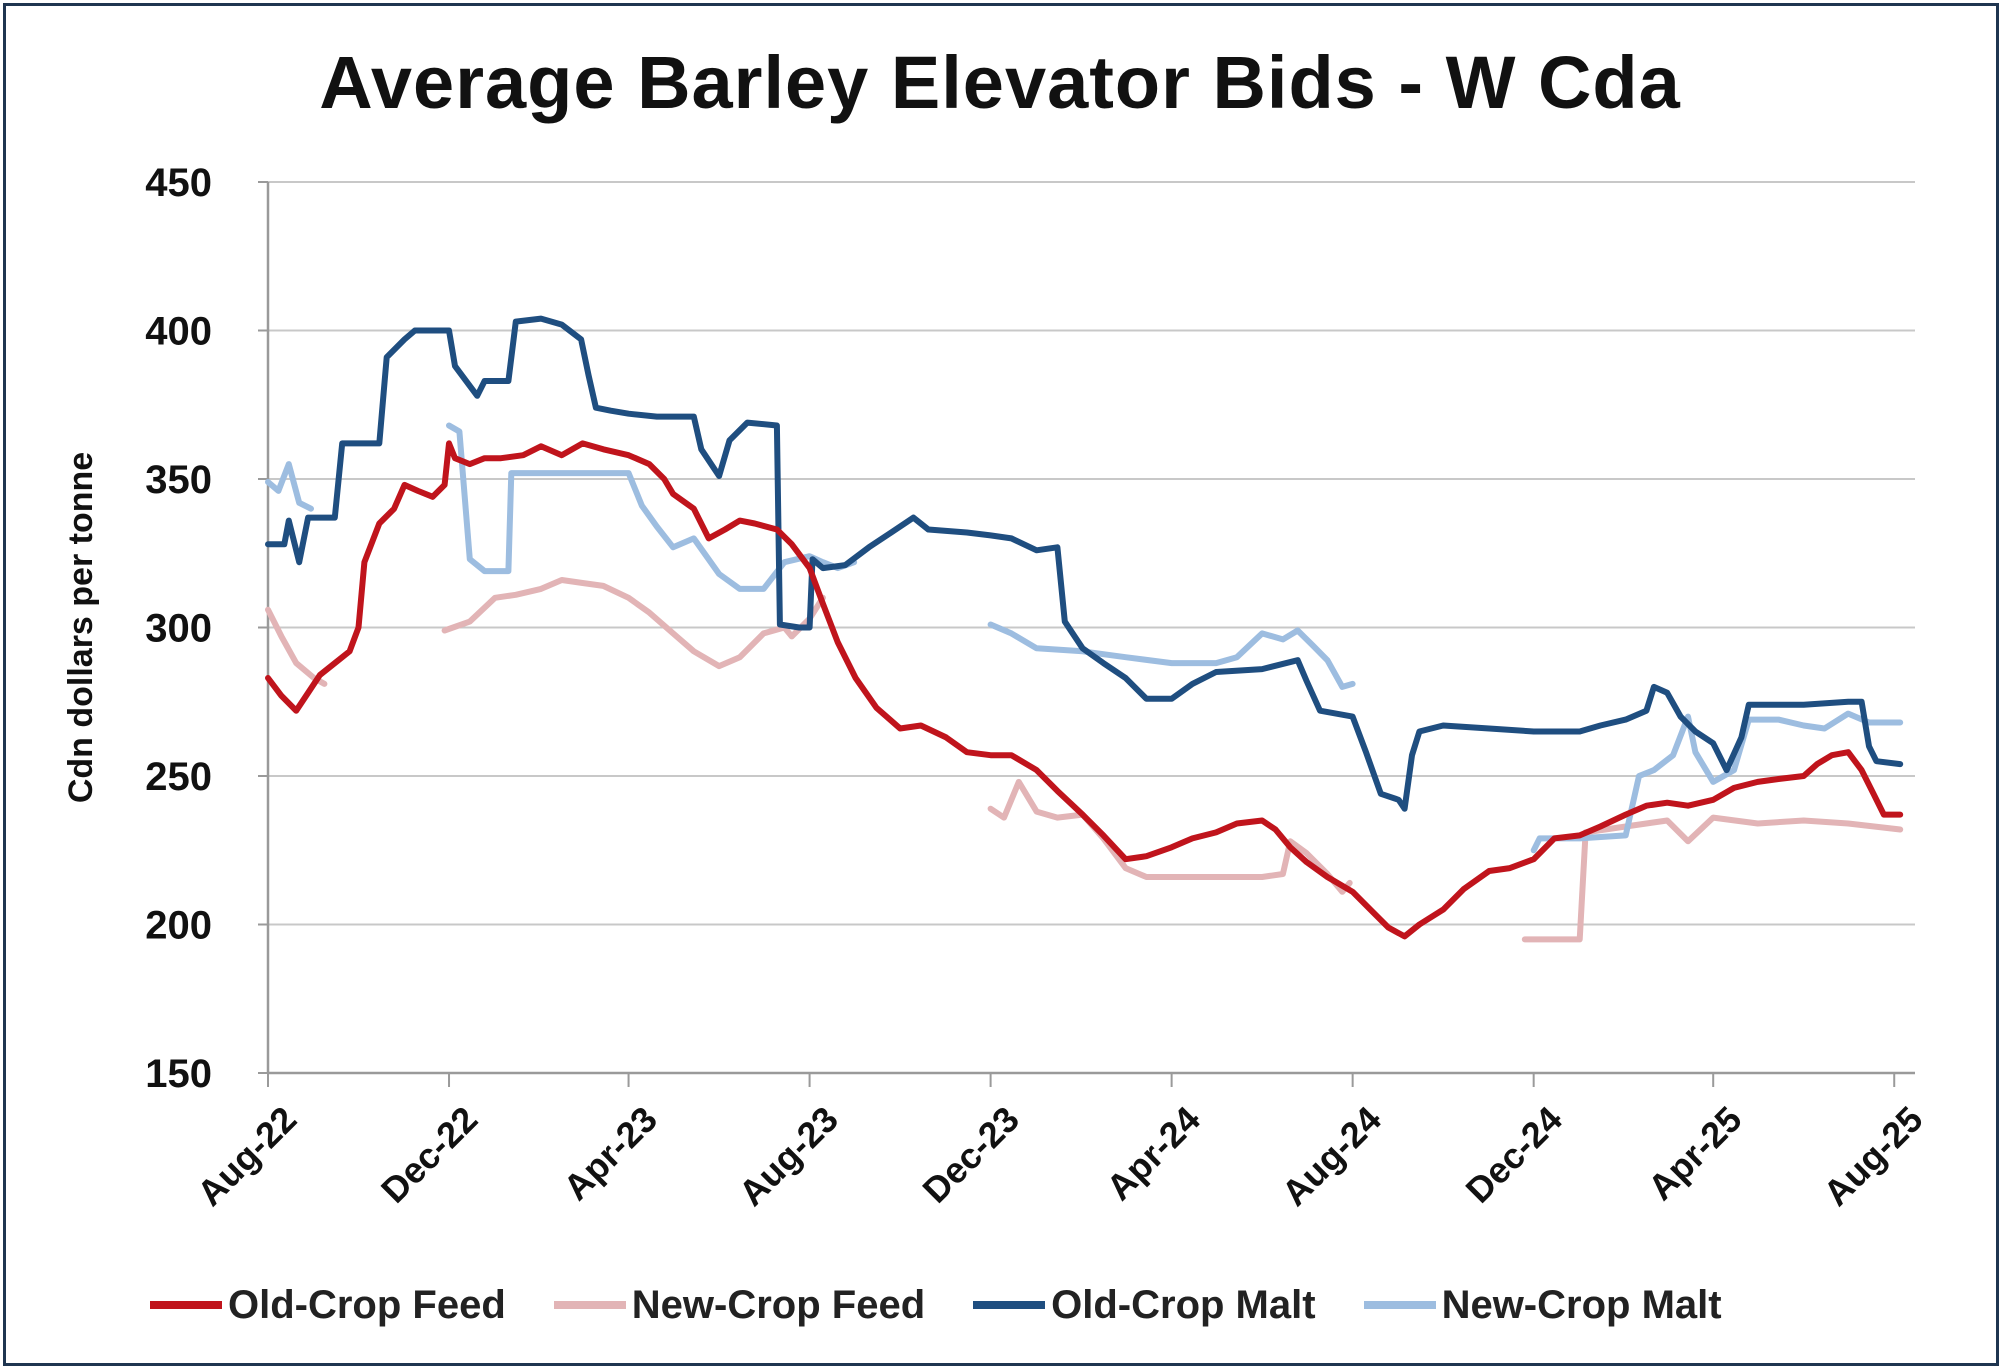  Describe the element at coordinates (1695, 1153) in the screenshot. I see `x-tick-label: Apr-25` at that location.